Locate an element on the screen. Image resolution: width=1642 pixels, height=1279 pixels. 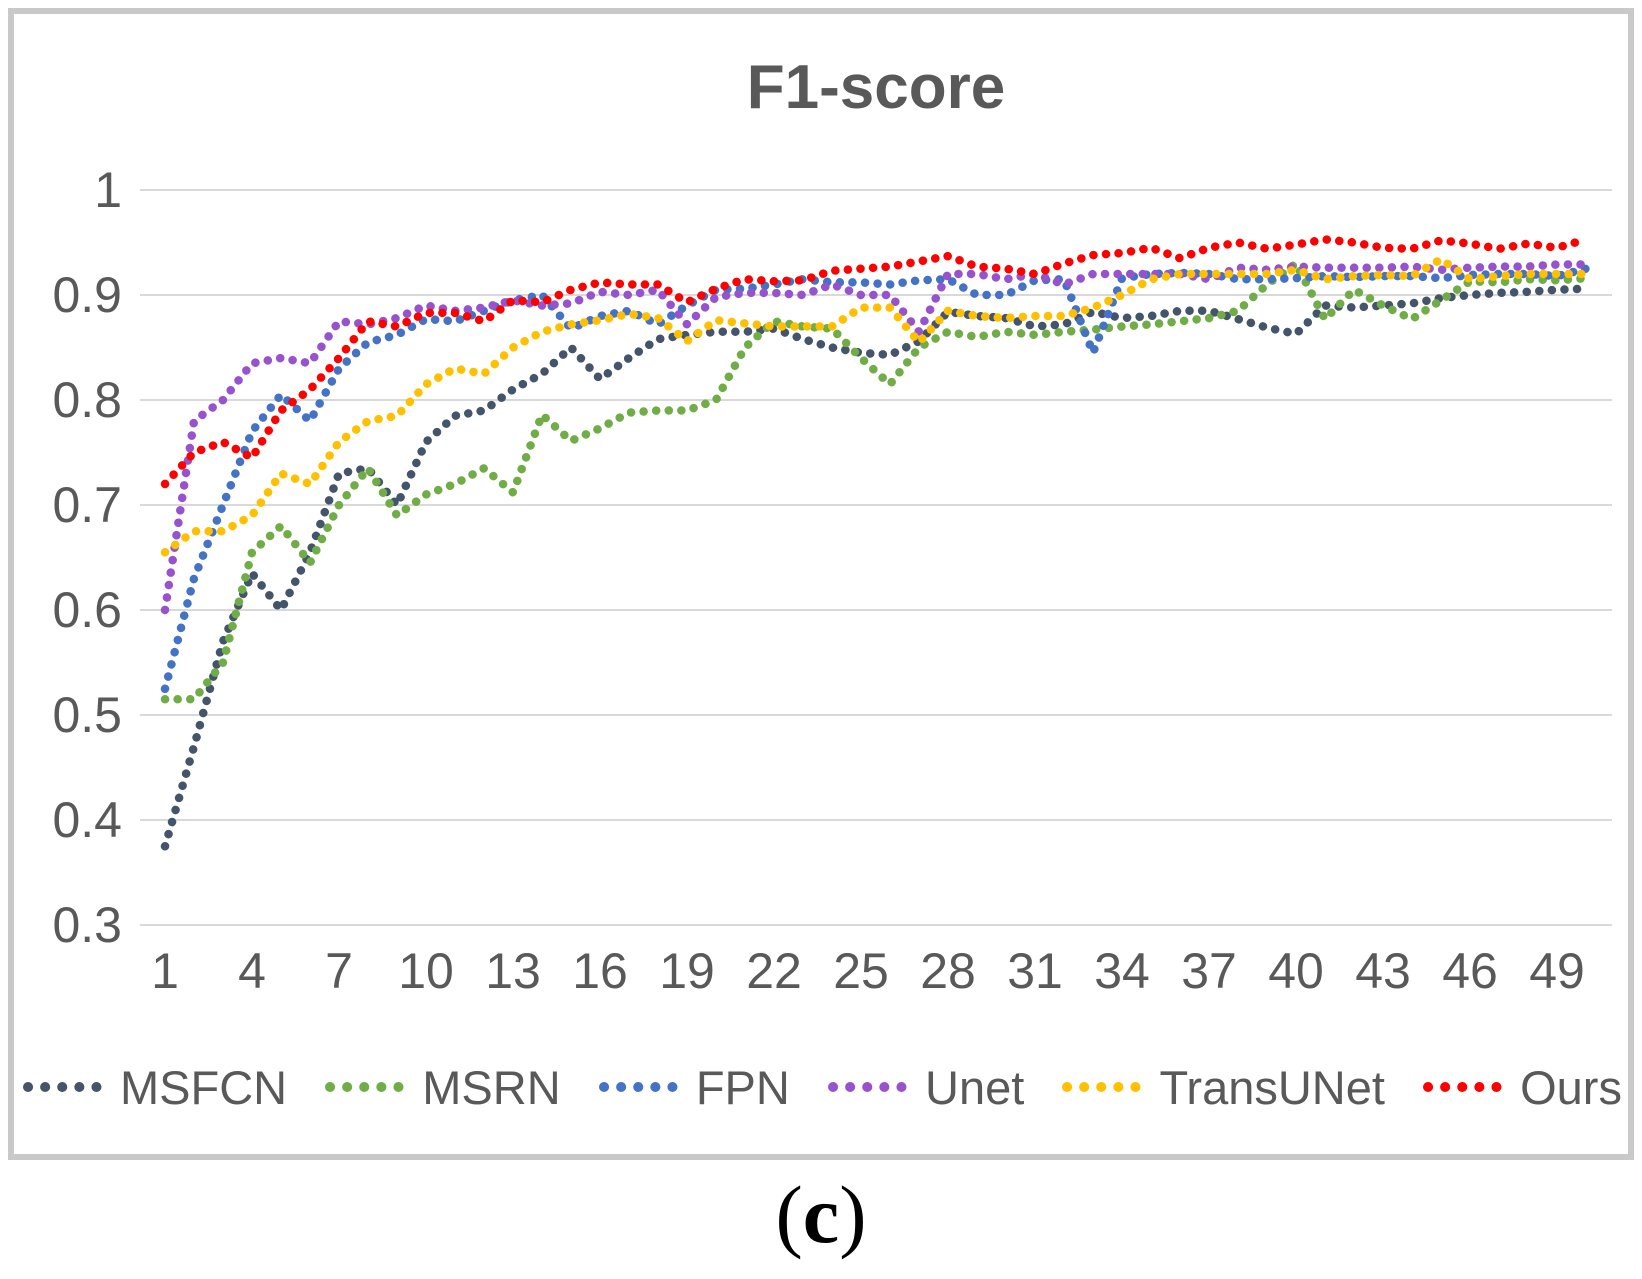
legend-label: TransUNet is located at coordinates (1272, 1087).